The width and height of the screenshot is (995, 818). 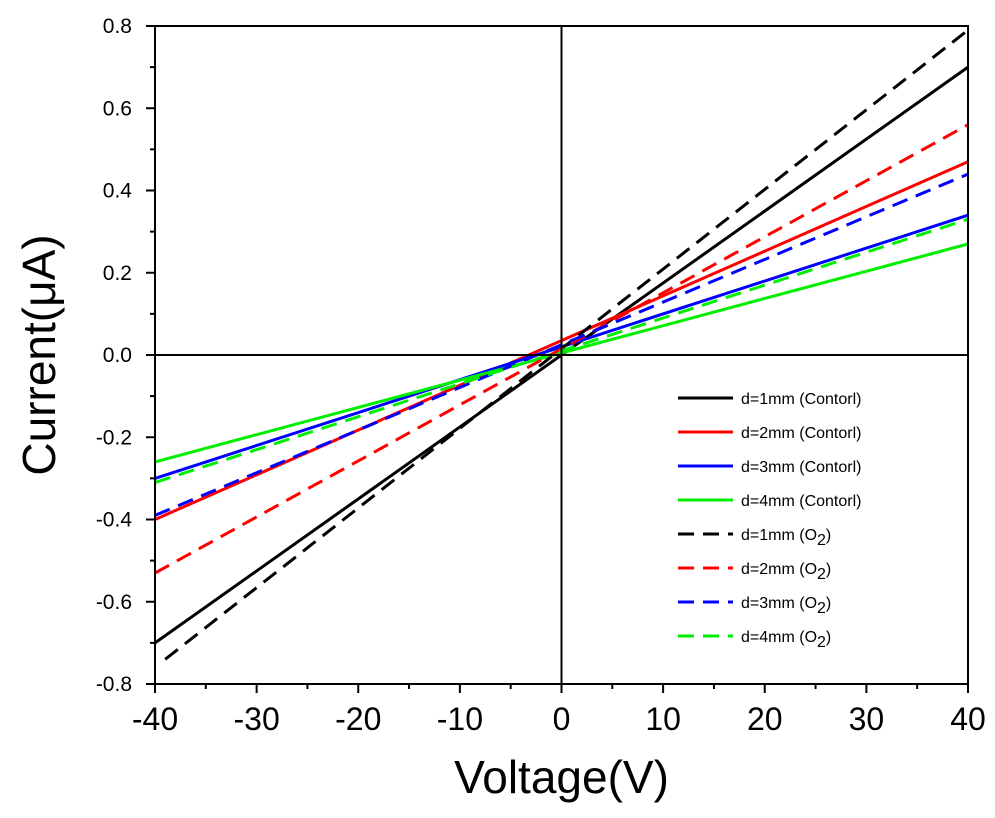 I want to click on legend-label-4: d=4mm (Contorl), so click(x=801, y=501).